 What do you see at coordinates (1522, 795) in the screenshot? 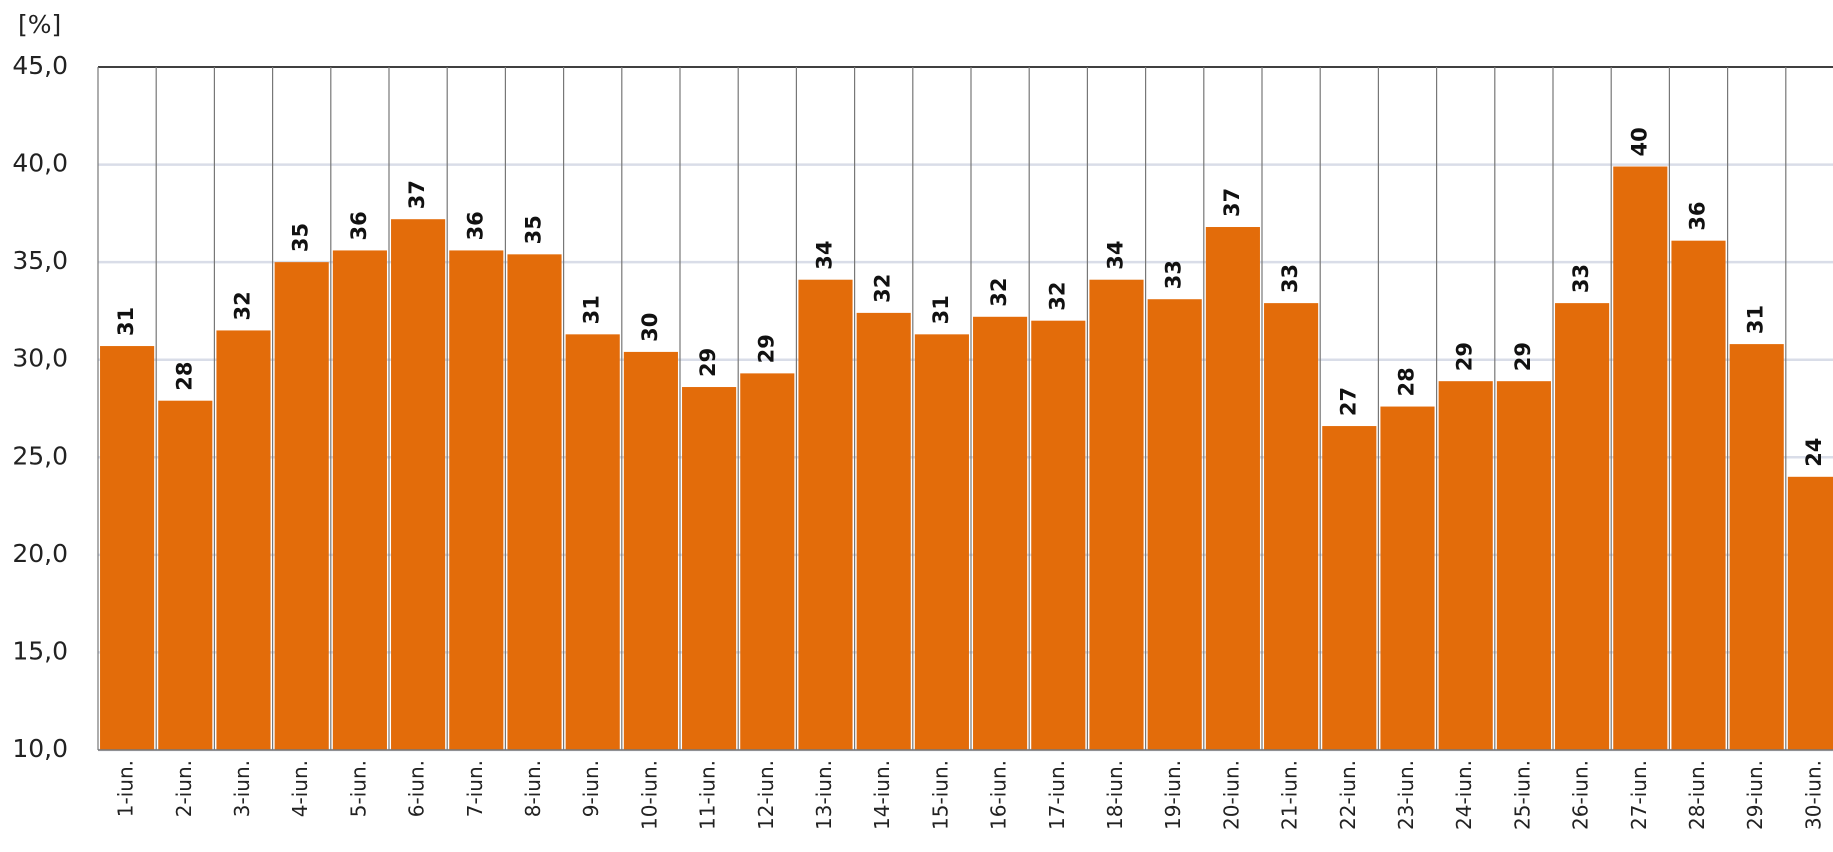
I see `x-tick-label: 25-iun.` at bounding box center [1522, 795].